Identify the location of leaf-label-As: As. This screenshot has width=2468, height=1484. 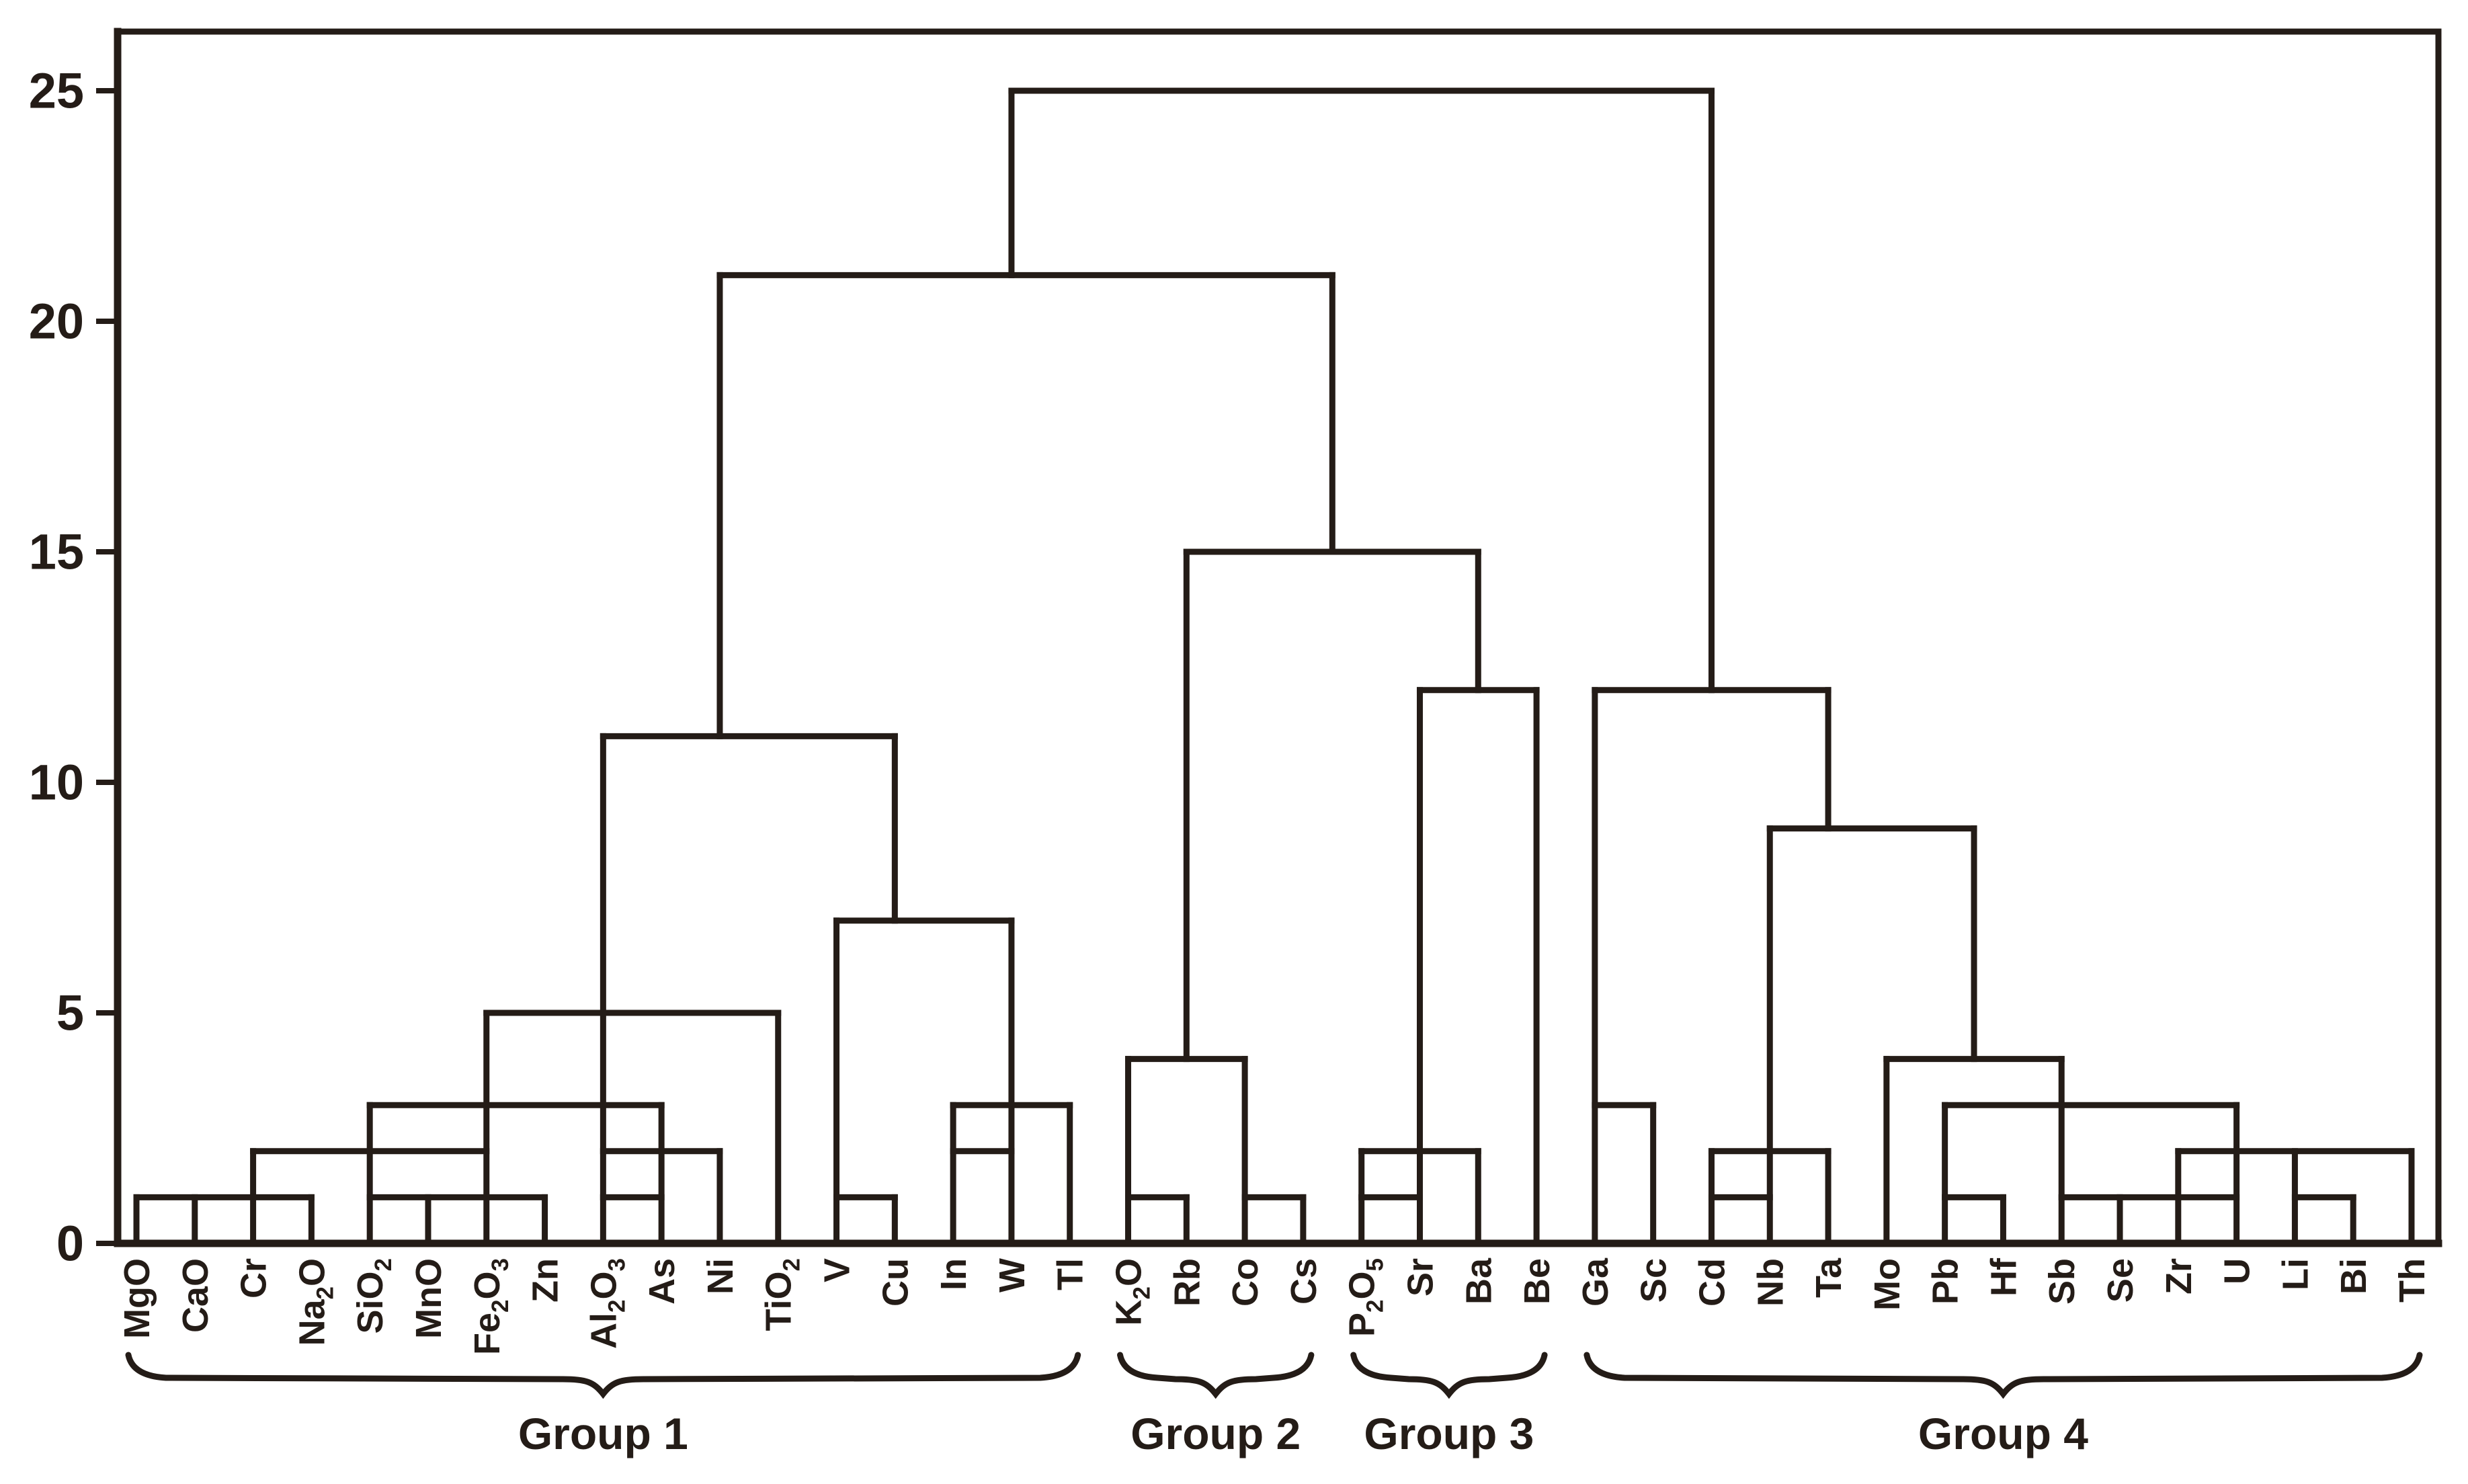
(662, 1281).